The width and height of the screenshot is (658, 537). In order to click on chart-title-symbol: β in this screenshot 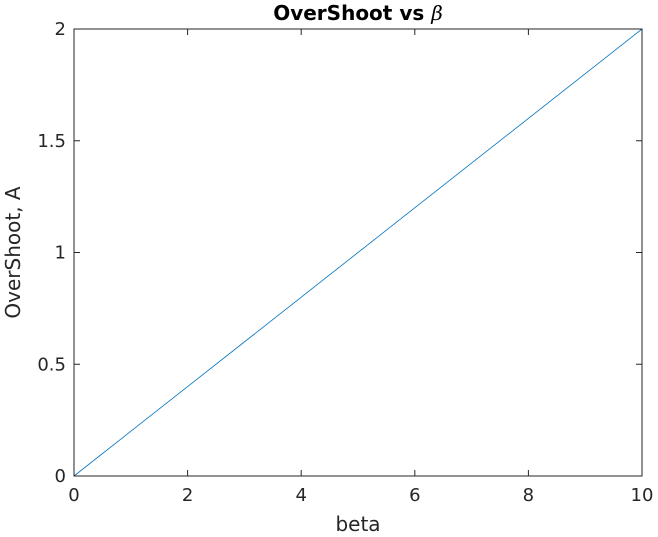, I will do `click(436, 13)`.